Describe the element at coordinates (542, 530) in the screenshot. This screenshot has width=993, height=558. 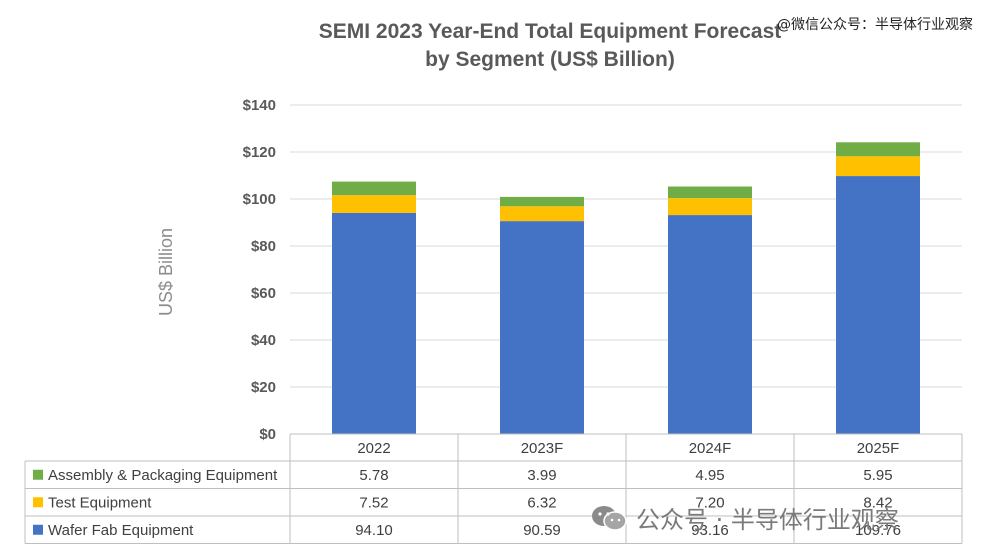
I see `data-label: 90.59` at that location.